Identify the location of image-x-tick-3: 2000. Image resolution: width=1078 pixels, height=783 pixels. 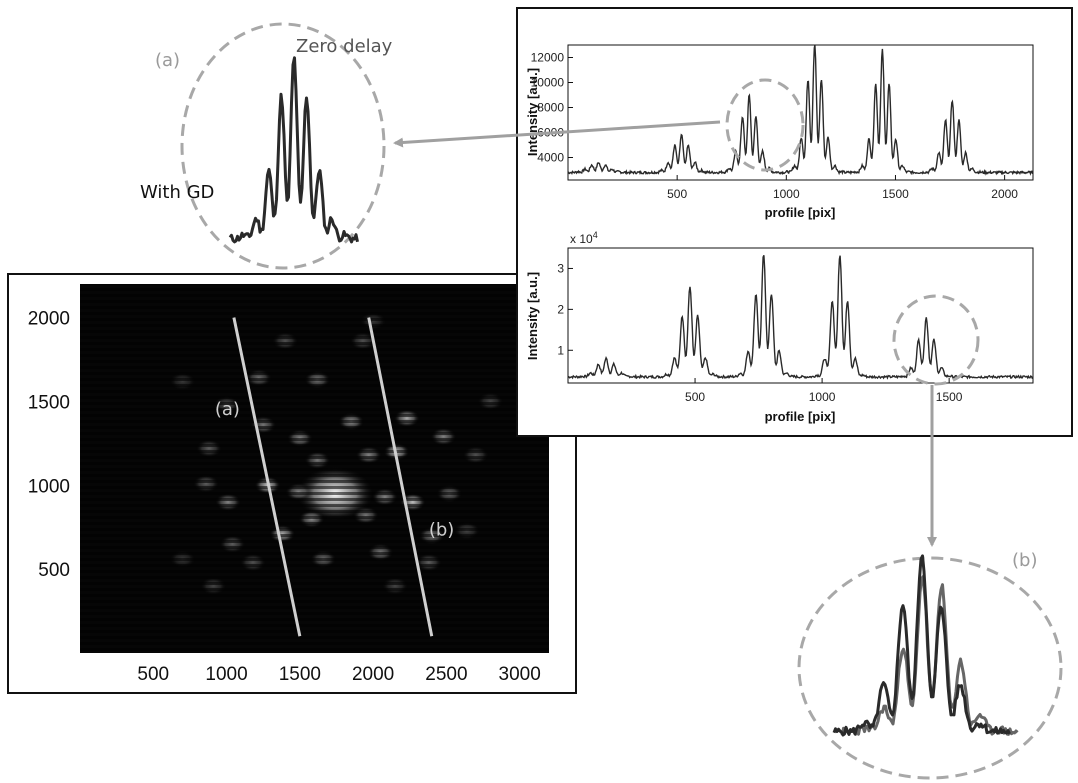
(373, 674).